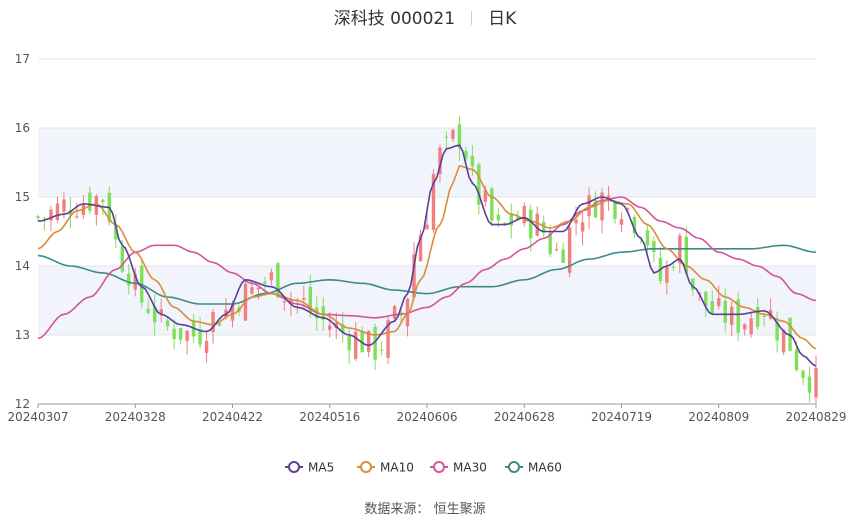 This screenshot has height=517, width=850. Describe the element at coordinates (621, 417) in the screenshot. I see `x-tick-label: 20240719` at that location.